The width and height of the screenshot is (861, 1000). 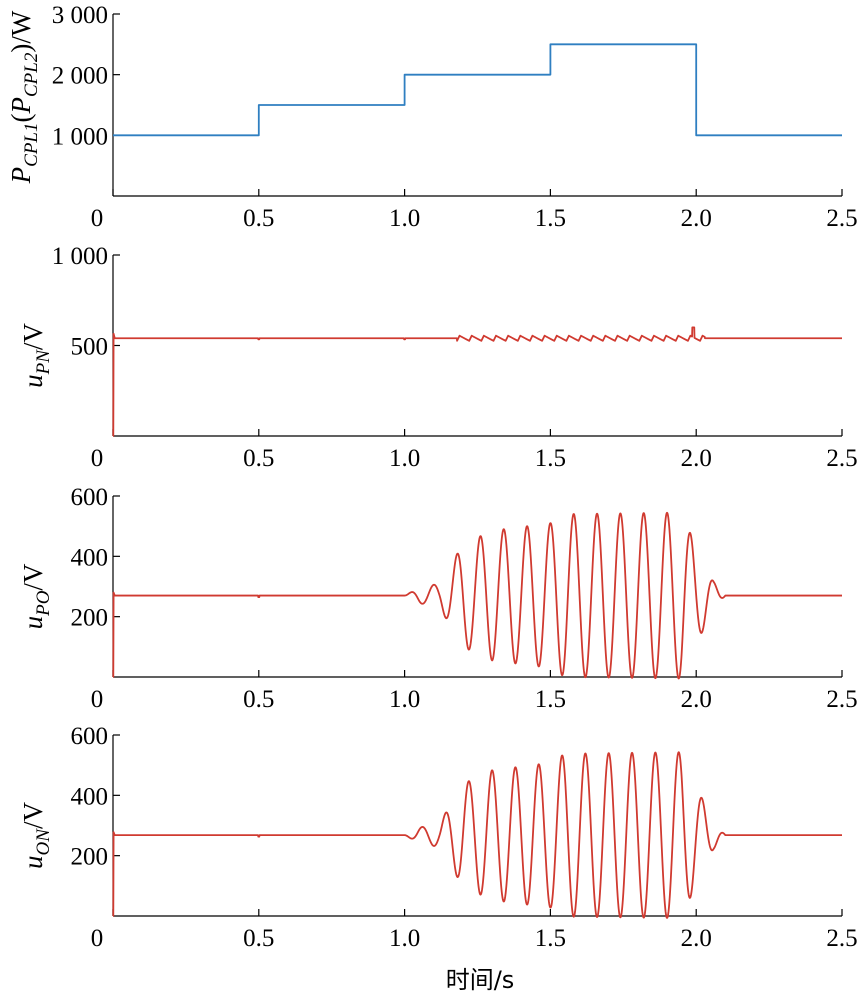 I want to click on y-axis-title: uPO/V, so click(x=36, y=596).